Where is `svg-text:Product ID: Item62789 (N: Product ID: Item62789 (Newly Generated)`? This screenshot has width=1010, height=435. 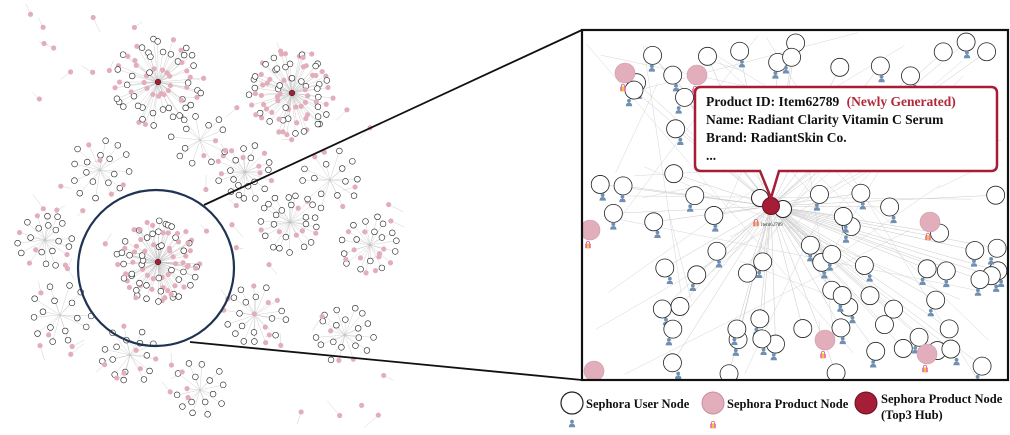
svg-text:Product ID: Item62789 (N: Product ID: Item62789 (Newly Generated) is located at coordinates (831, 101).